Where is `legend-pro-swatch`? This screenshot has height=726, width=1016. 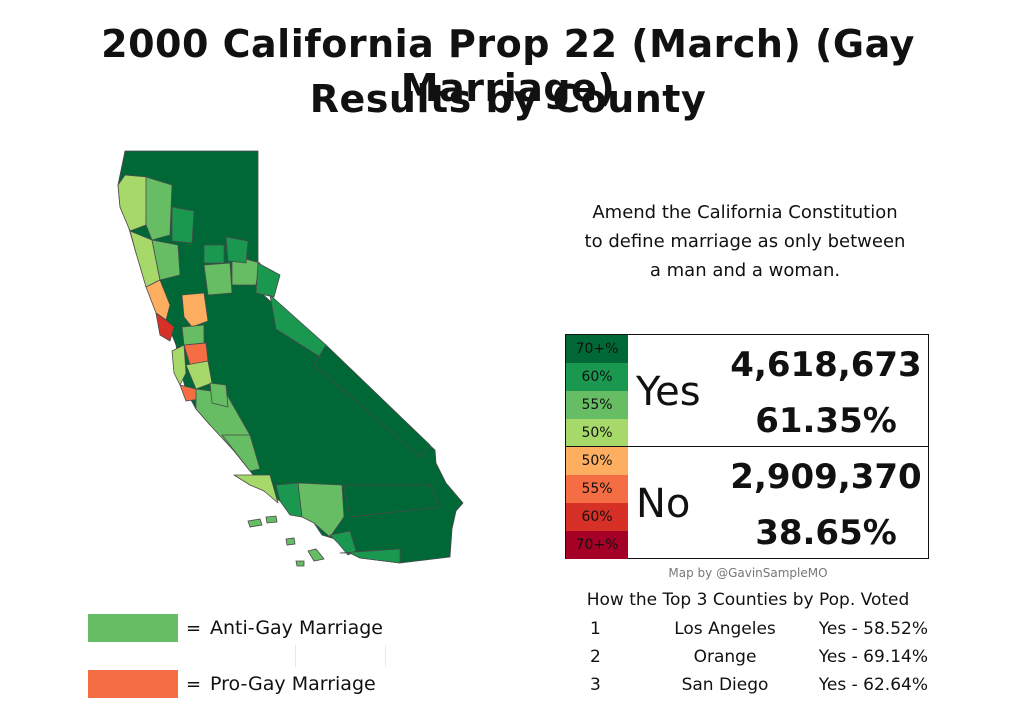
legend-pro-swatch is located at coordinates (133, 684).